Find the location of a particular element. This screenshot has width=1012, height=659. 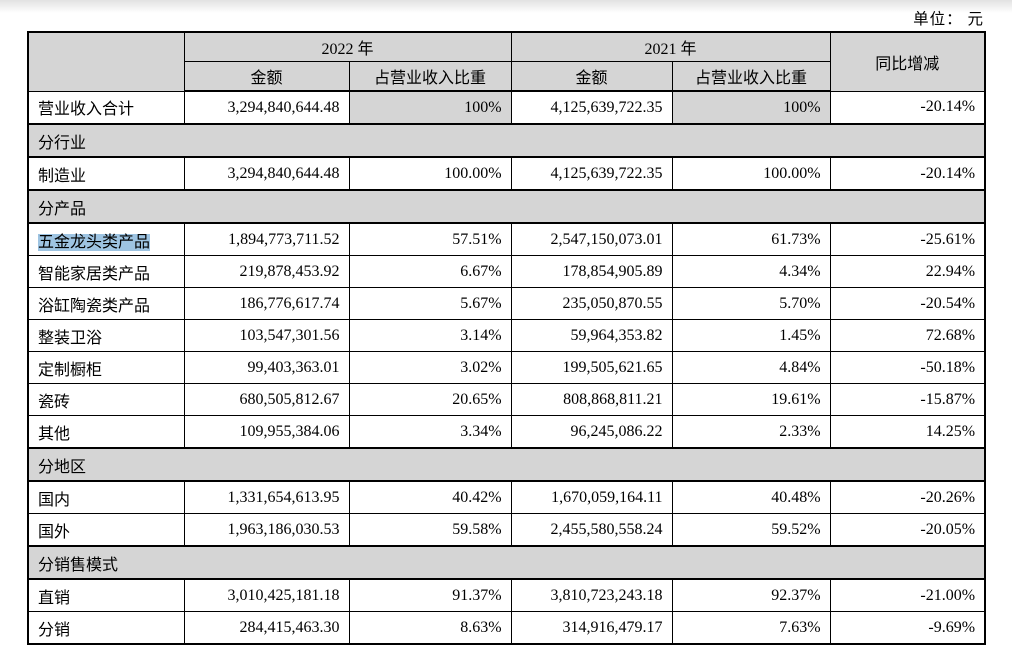

header-amount-2022: 金额 is located at coordinates (266, 76).